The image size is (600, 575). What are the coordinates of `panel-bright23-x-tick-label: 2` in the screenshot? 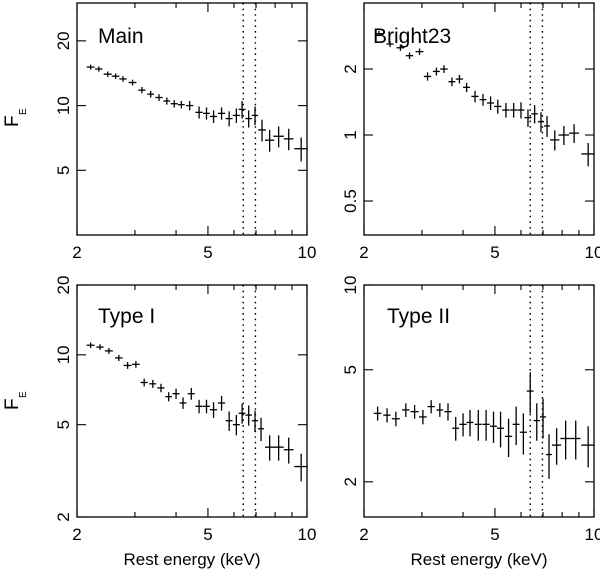 It's located at (363, 252).